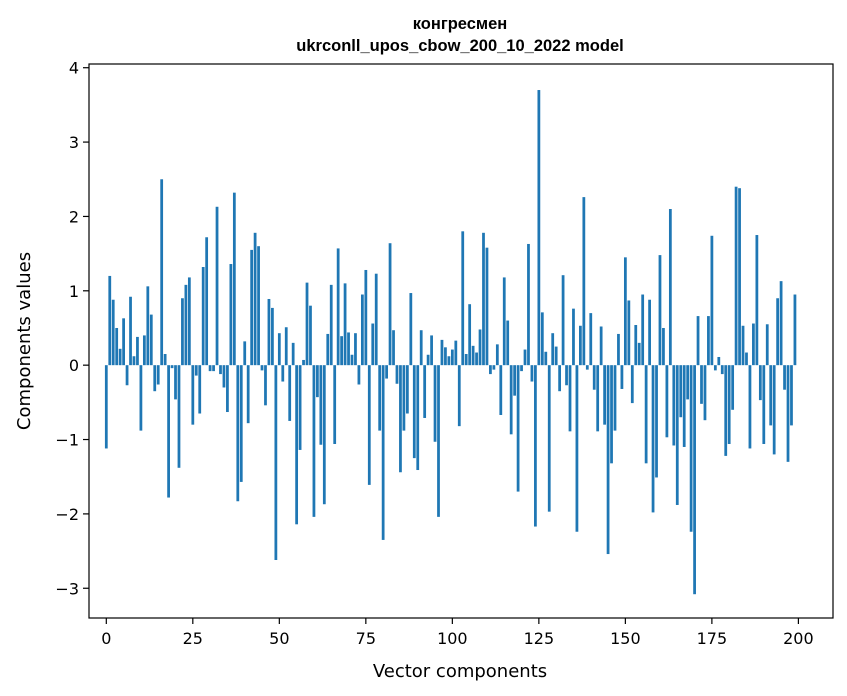  What do you see at coordinates (279, 638) in the screenshot?
I see `x-tick-label: 50` at bounding box center [279, 638].